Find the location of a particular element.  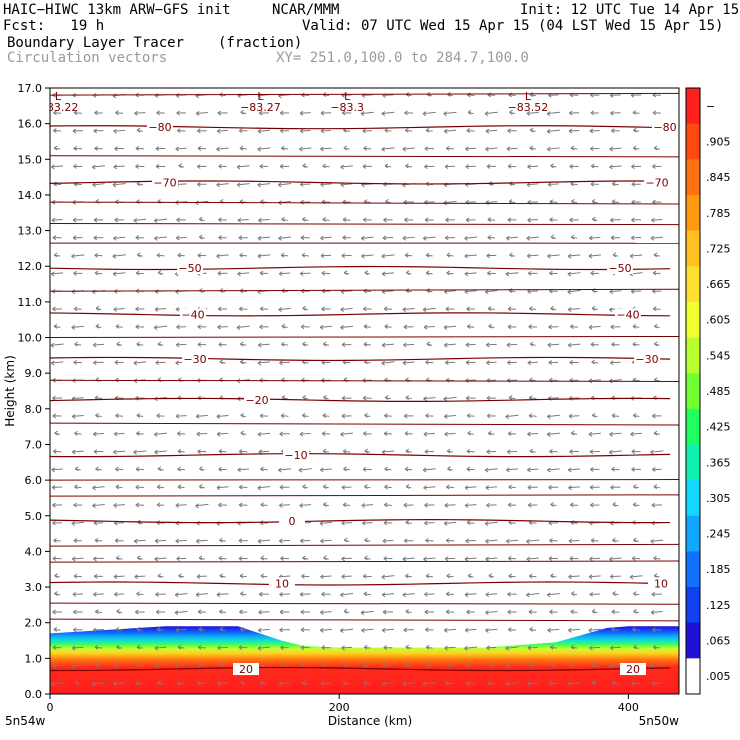

x-end-location: 5n50w is located at coordinates (659, 721).